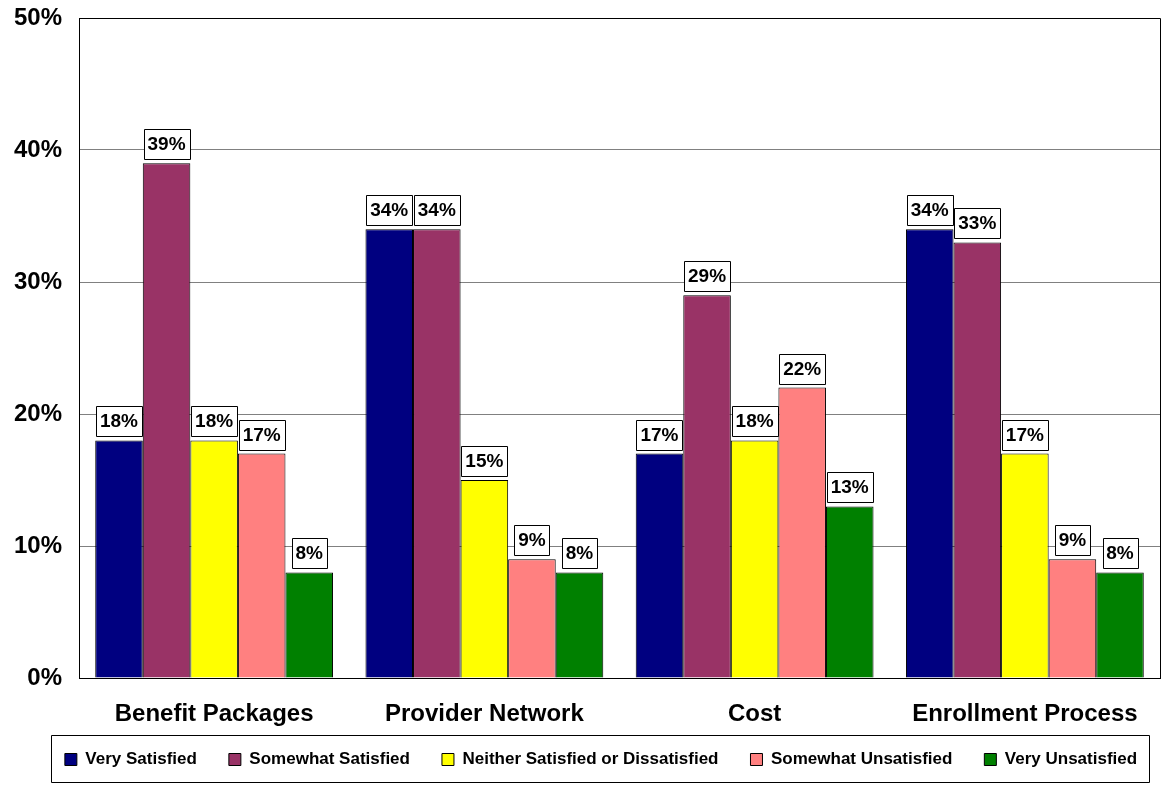  I want to click on x-tick-label: Provider Network, so click(485, 713).